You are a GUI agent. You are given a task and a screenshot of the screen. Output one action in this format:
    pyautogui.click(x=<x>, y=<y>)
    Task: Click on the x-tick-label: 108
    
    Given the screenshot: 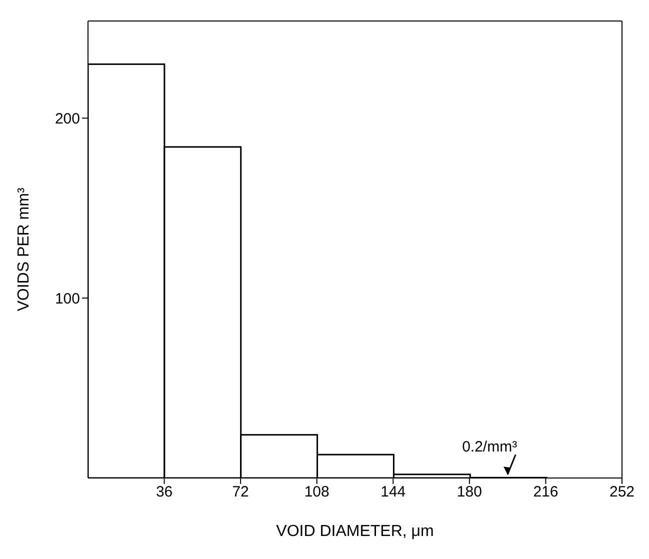 What is the action you would take?
    pyautogui.click(x=317, y=492)
    